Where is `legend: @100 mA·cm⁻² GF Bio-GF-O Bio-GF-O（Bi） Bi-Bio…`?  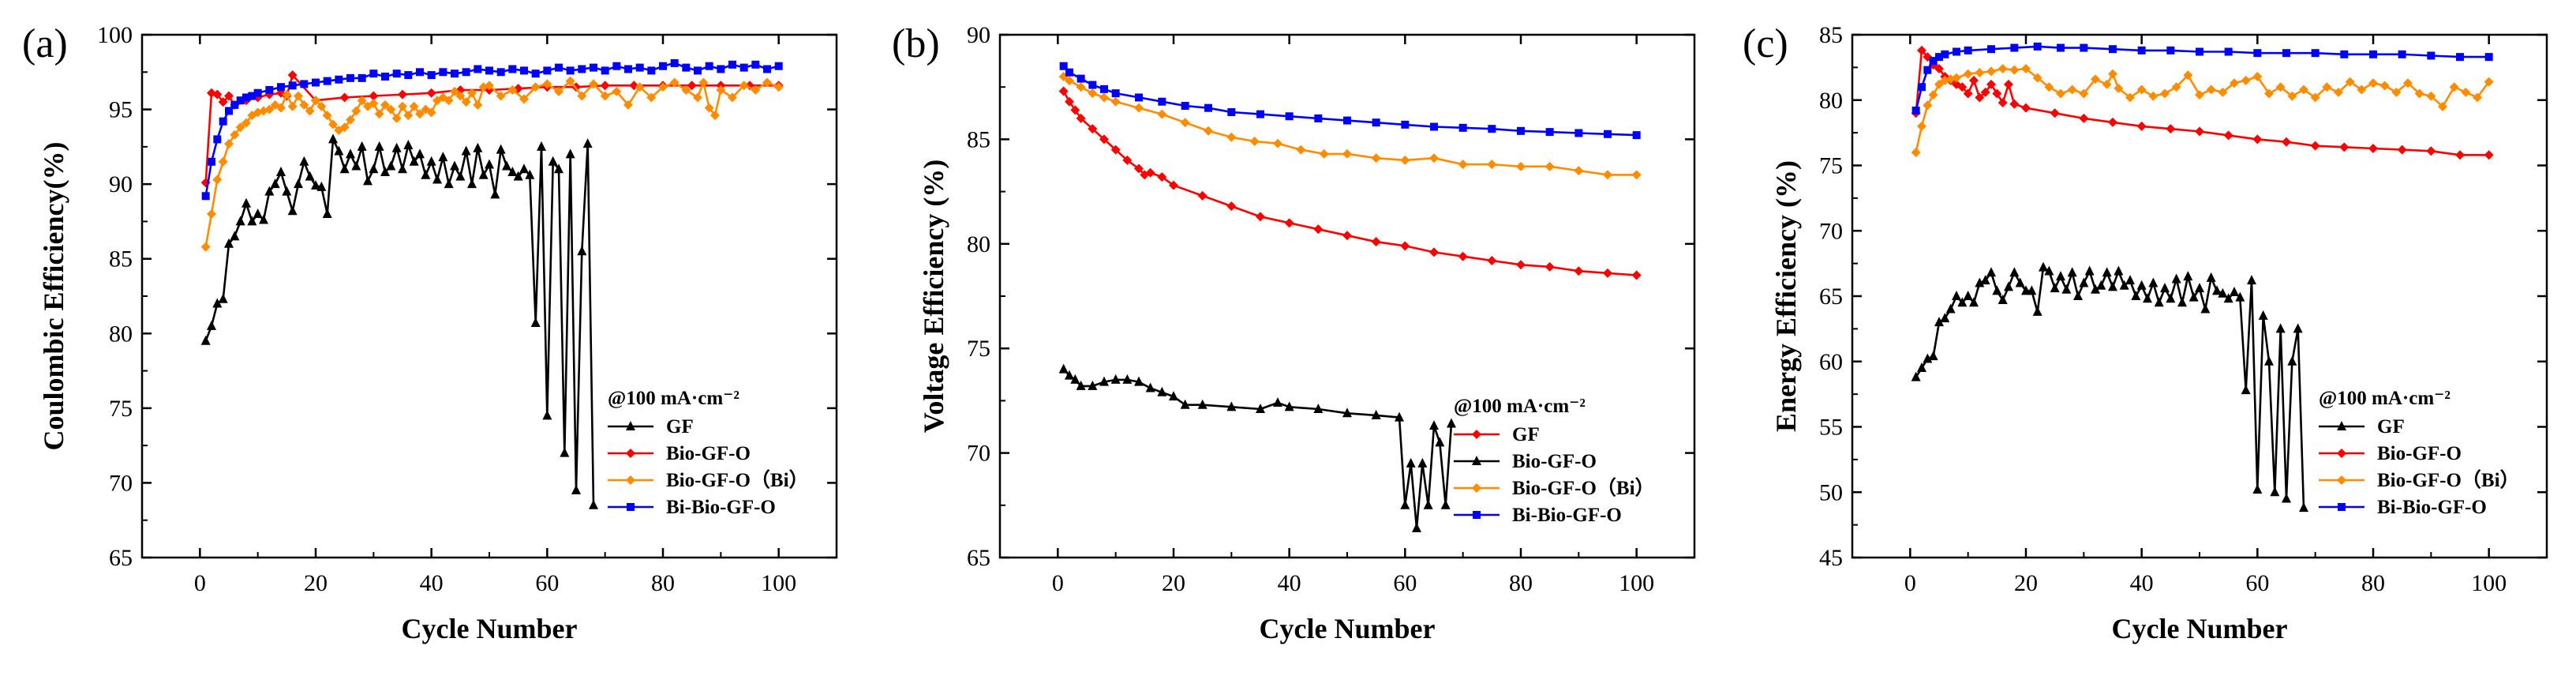
legend: @100 mA·cm⁻² GF Bio-GF-O Bio-GF-O（Bi） Bi-Bio… is located at coordinates (1554, 461).